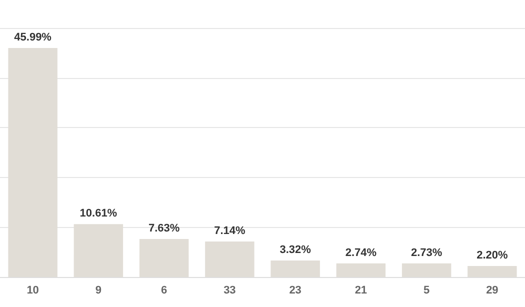 The width and height of the screenshot is (525, 307). I want to click on x-tick-label: 5, so click(427, 290).